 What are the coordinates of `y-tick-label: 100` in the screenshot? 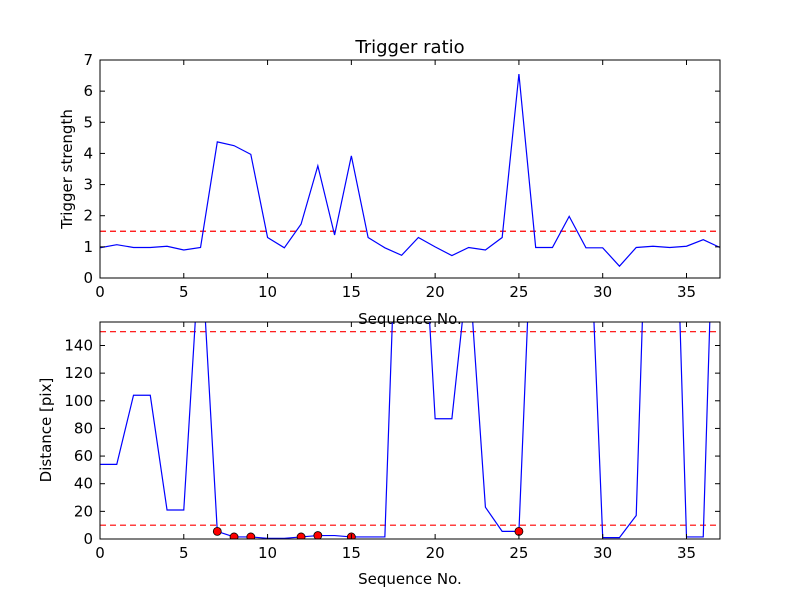 It's located at (78, 401).